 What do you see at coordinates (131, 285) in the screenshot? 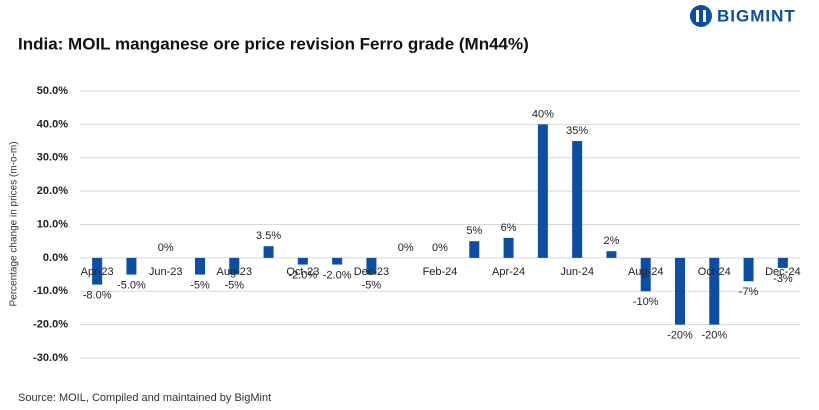
I see `value-label: -5.0%` at bounding box center [131, 285].